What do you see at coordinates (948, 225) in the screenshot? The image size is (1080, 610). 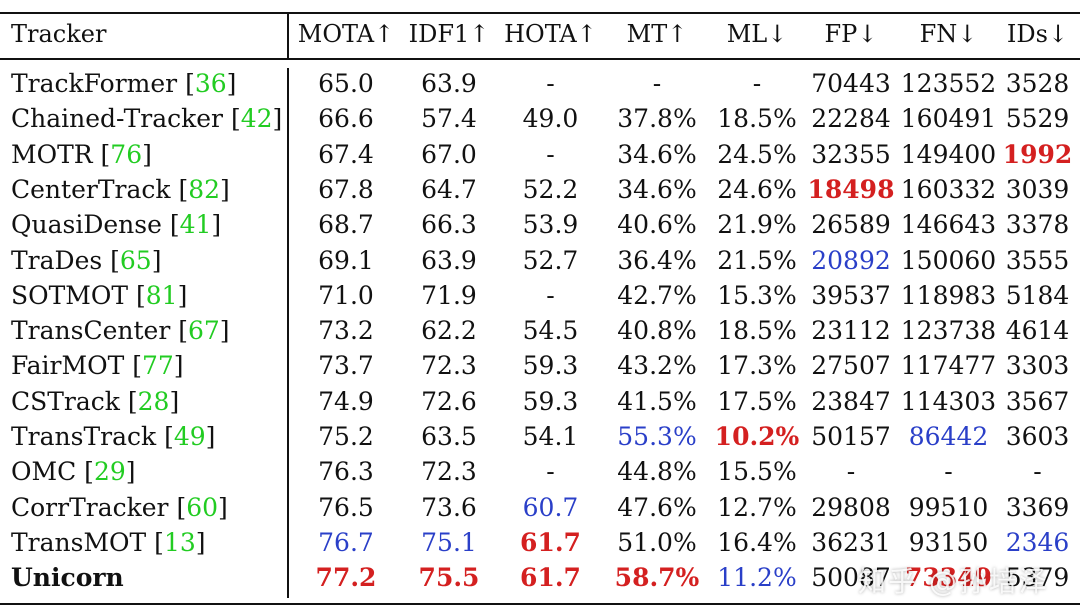 I see `cell-fn: 146643` at bounding box center [948, 225].